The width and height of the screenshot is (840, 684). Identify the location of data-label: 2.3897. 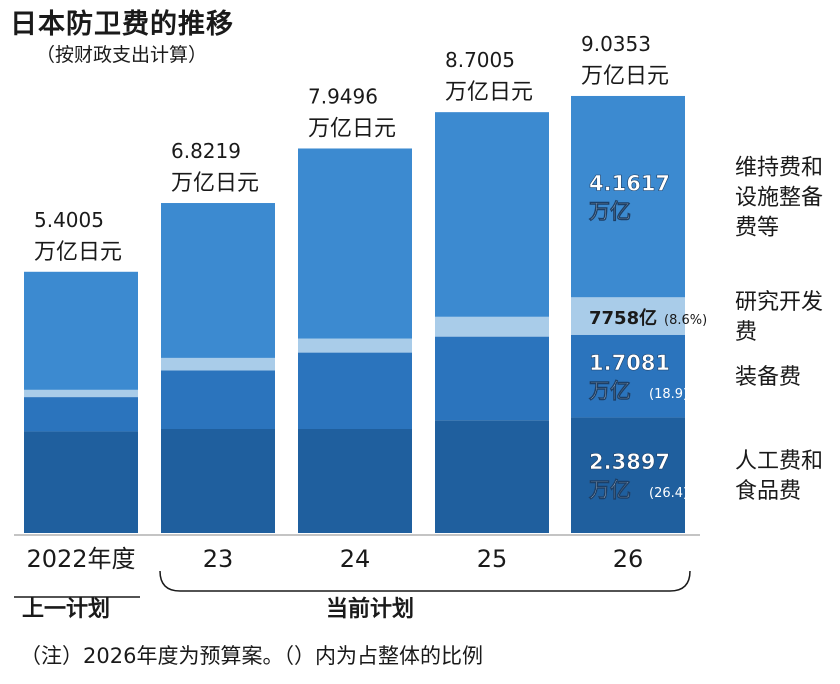
(629, 462).